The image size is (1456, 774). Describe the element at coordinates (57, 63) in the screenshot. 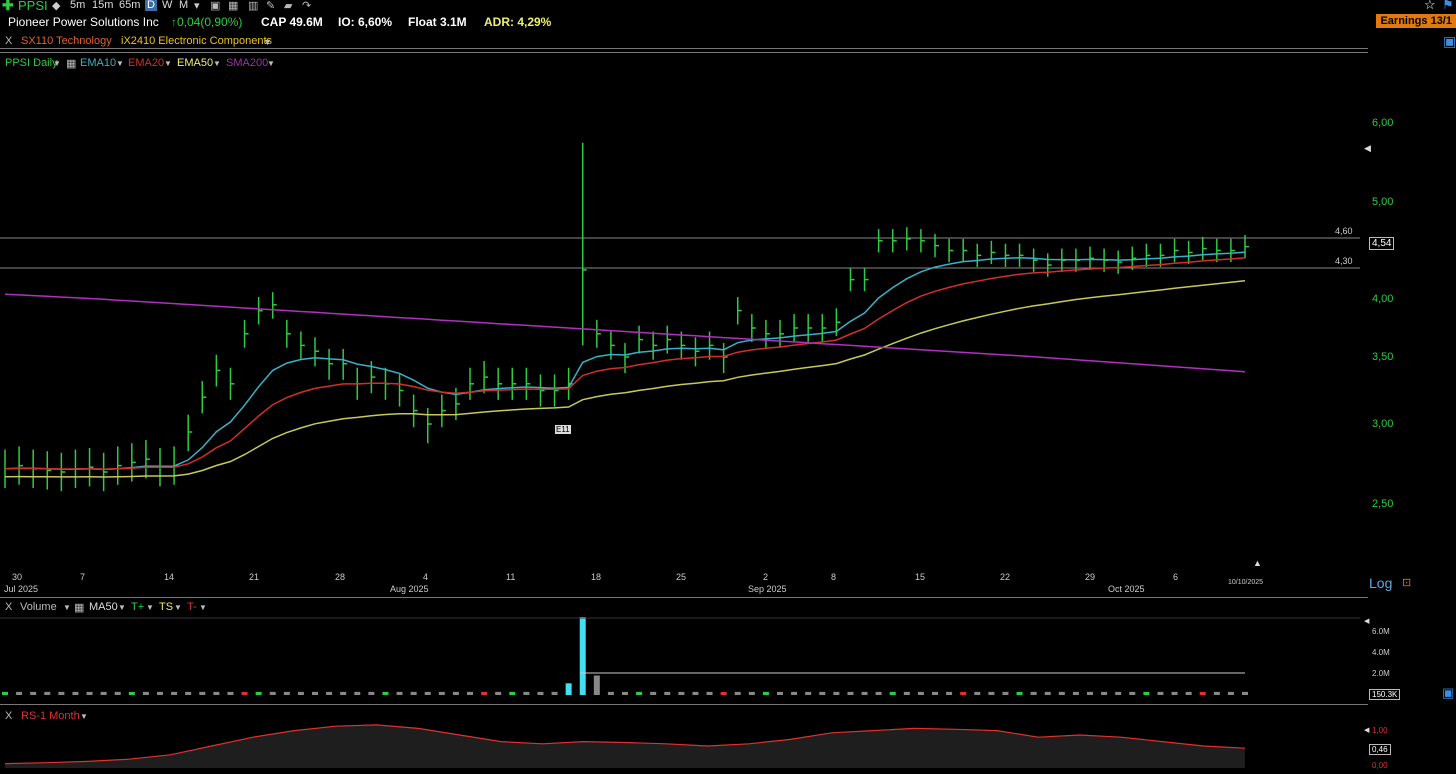

I see `legend-symbol-dropdown-icon: ▼` at that location.